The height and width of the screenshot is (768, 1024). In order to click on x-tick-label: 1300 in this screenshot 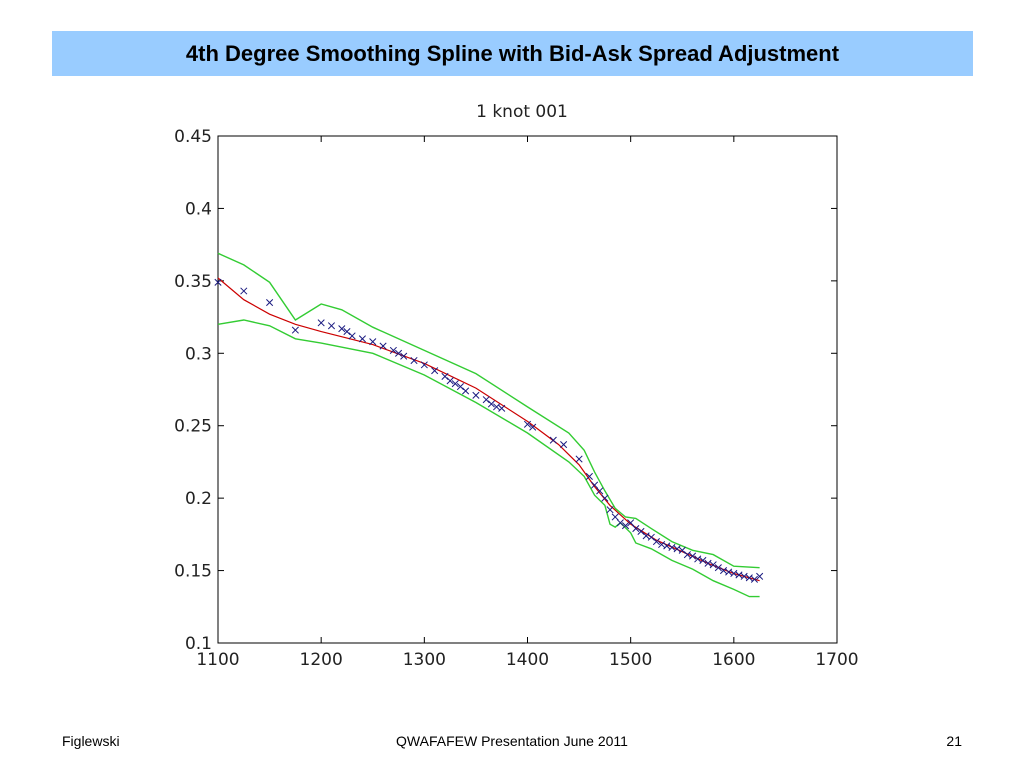, I will do `click(424, 660)`.